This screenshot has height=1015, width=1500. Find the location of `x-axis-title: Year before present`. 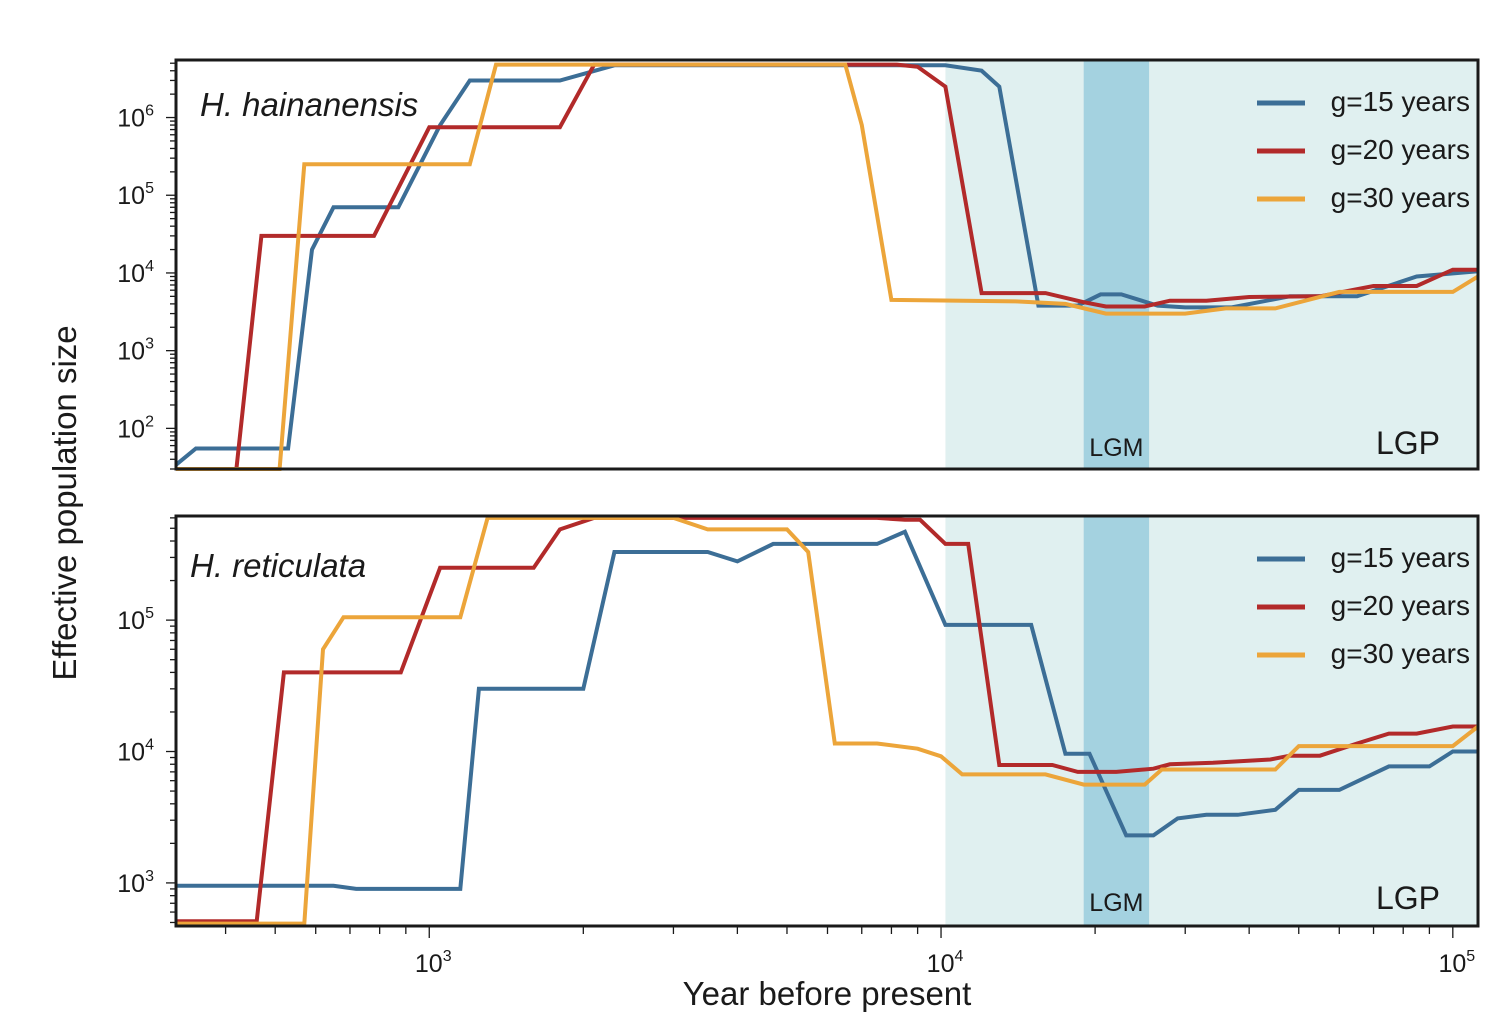

x-axis-title: Year before present is located at coordinates (827, 993).